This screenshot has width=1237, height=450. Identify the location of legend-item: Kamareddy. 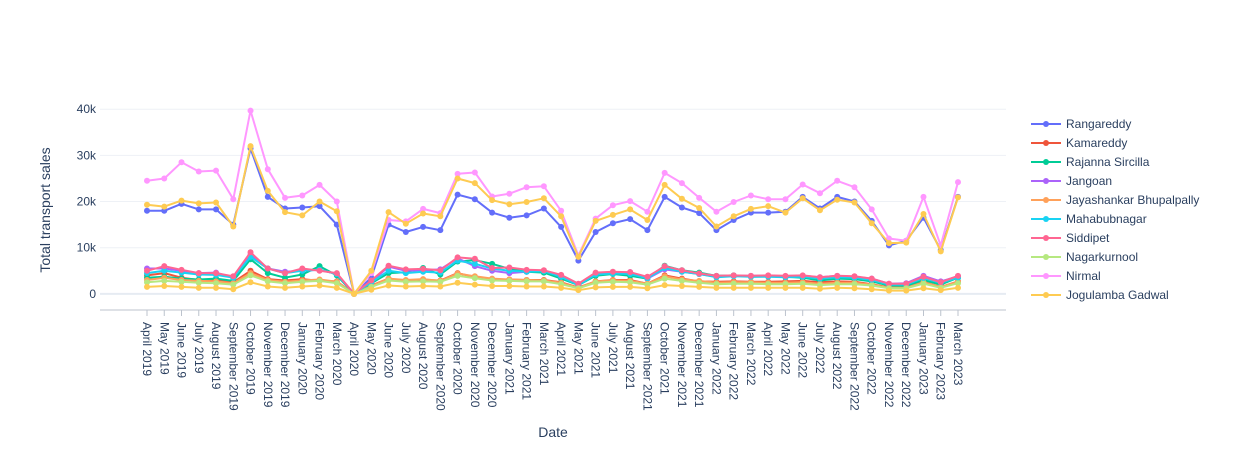
(1079, 143).